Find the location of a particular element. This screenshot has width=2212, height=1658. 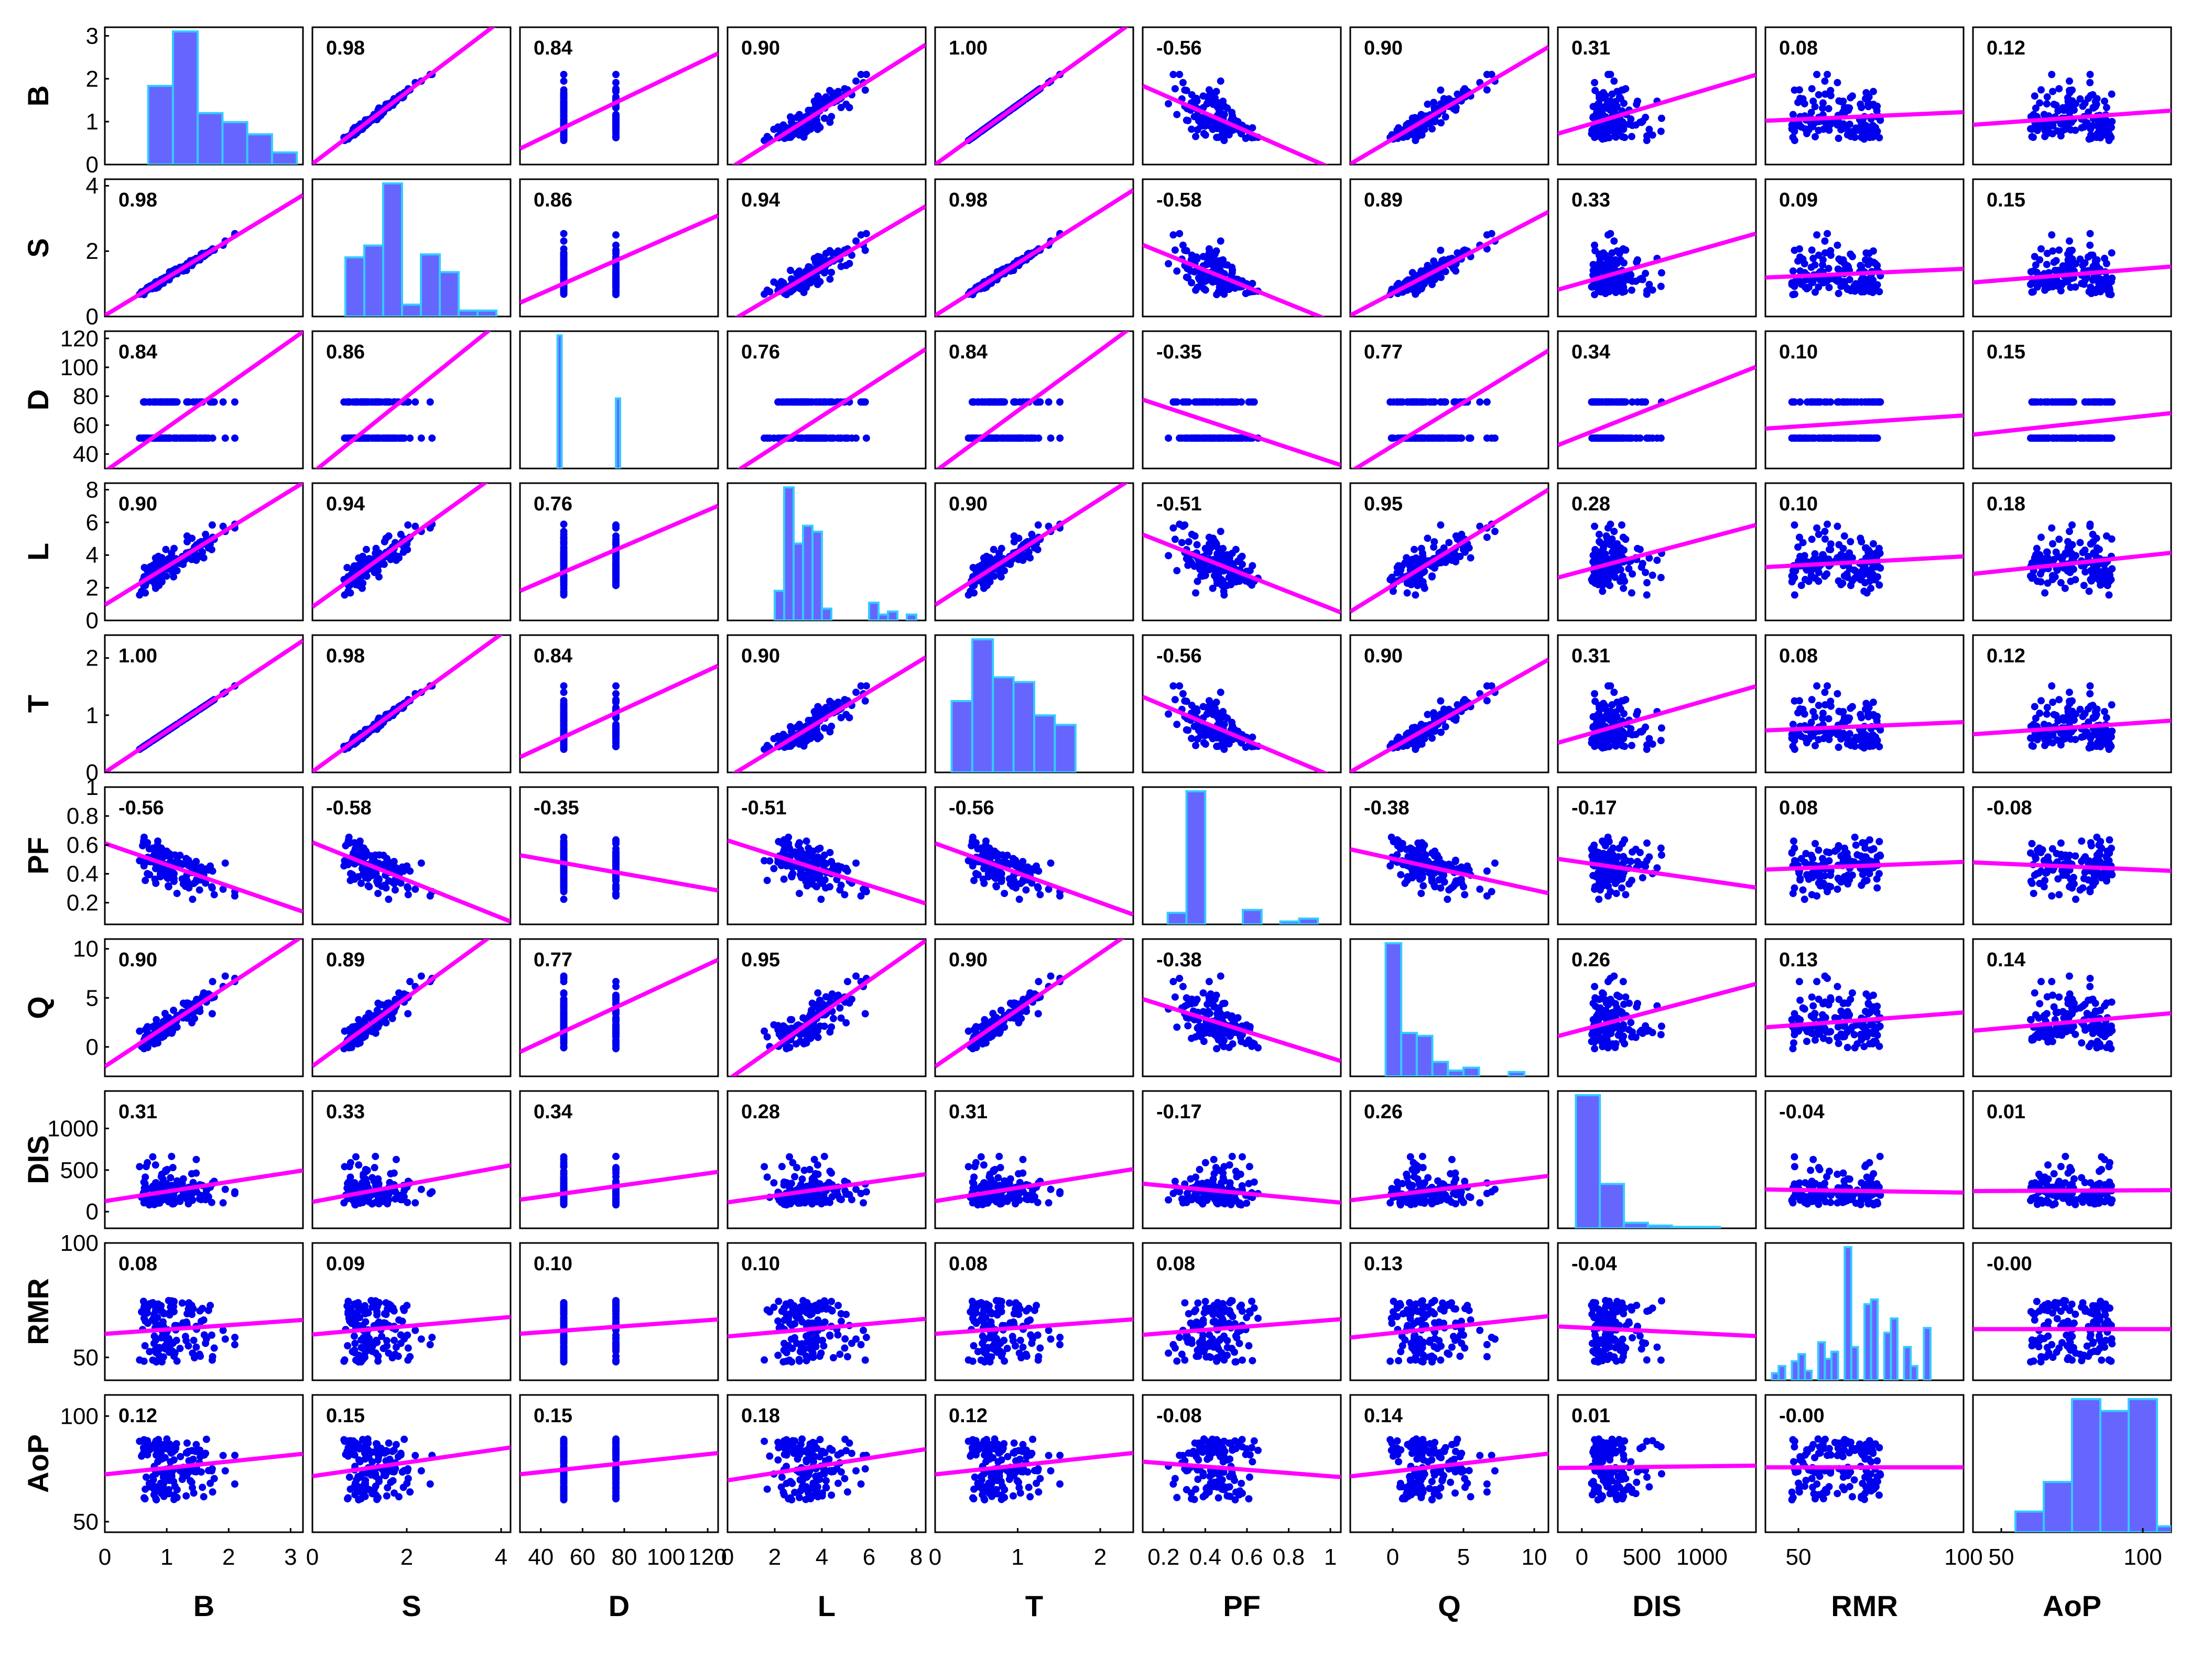

correlation-label: 0.31 is located at coordinates (1590, 48).